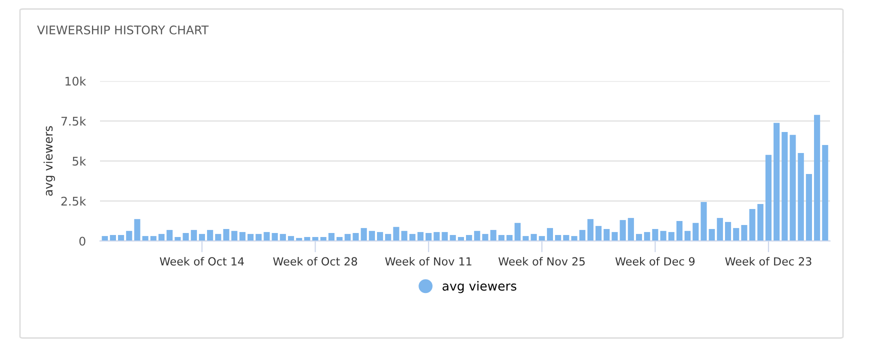  What do you see at coordinates (428, 261) in the screenshot?
I see `x-tick-label: Week of Nov 11` at bounding box center [428, 261].